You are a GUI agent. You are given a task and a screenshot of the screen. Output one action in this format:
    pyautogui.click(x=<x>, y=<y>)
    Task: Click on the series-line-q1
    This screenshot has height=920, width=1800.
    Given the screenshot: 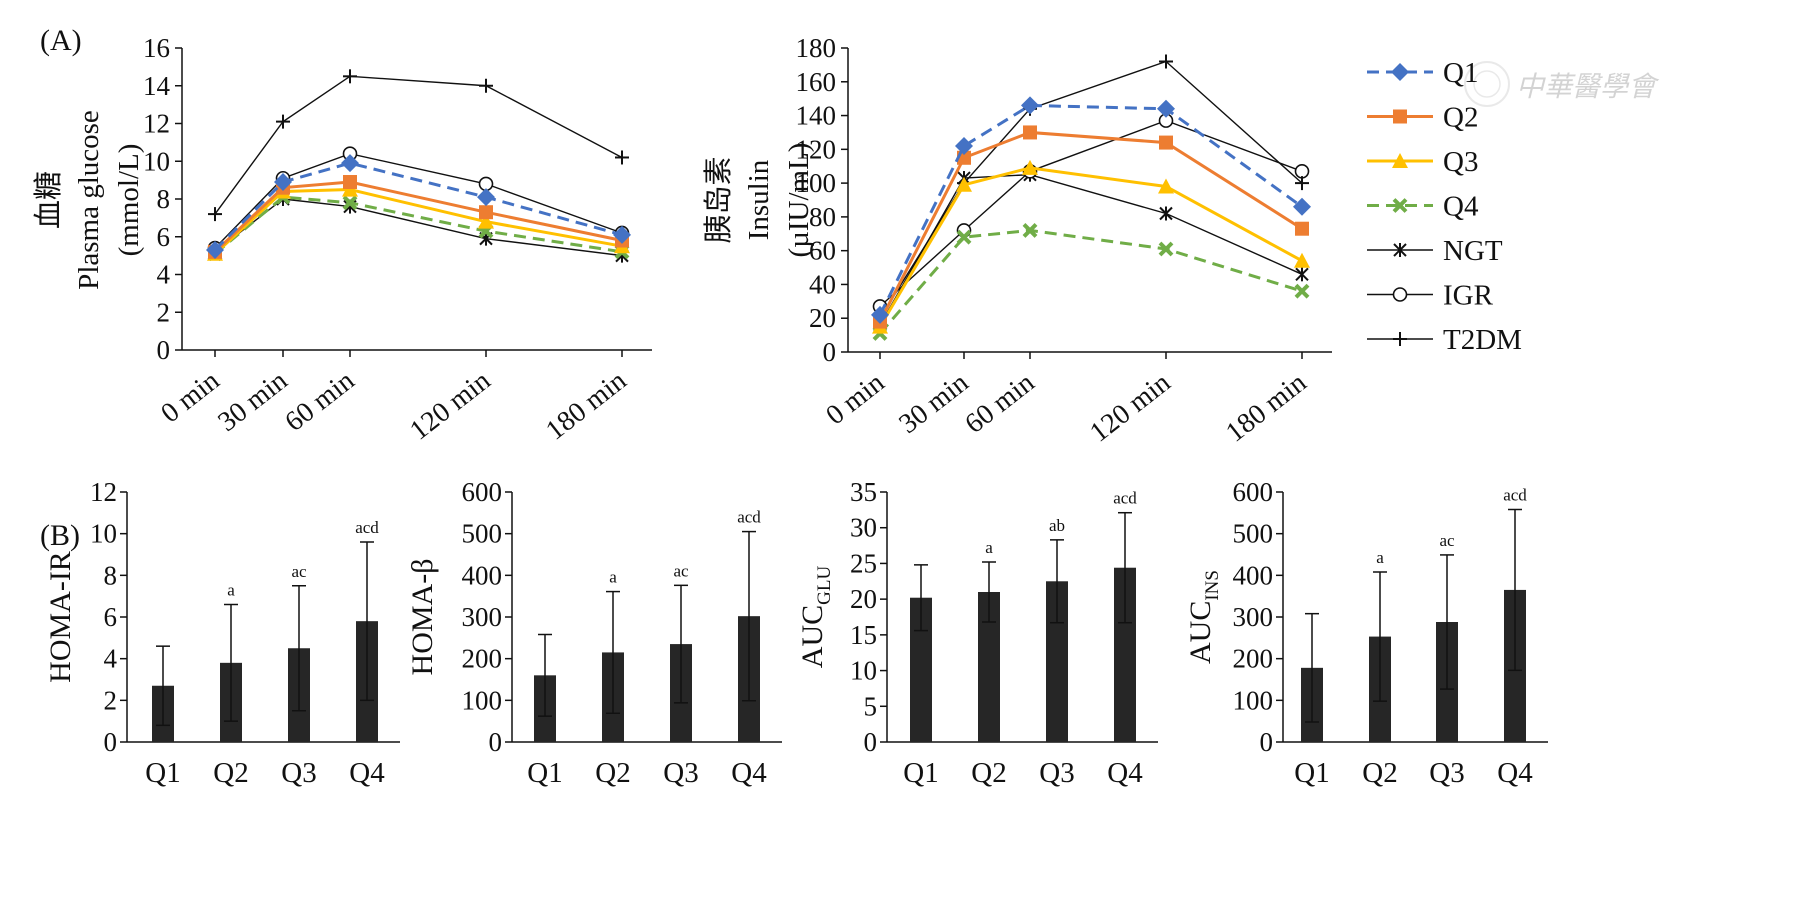 What is the action you would take?
    pyautogui.click(x=418, y=206)
    